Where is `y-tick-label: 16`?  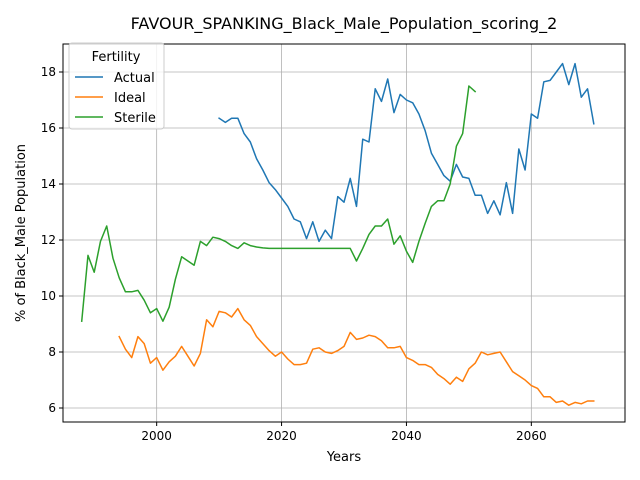
y-tick-label: 16 is located at coordinates (48, 128).